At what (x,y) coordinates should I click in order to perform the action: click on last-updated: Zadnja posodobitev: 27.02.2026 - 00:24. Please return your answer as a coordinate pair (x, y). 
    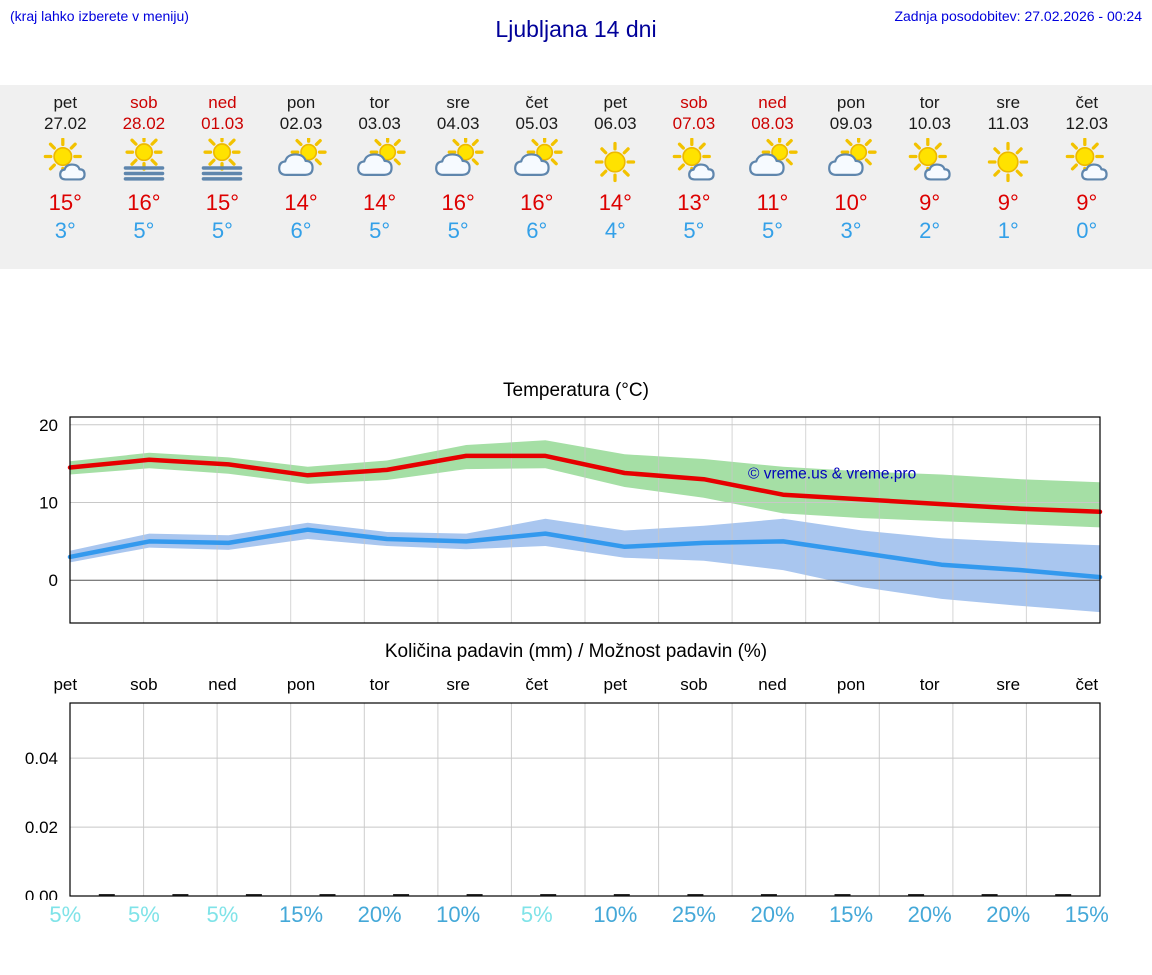
    Looking at the image, I should click on (1018, 16).